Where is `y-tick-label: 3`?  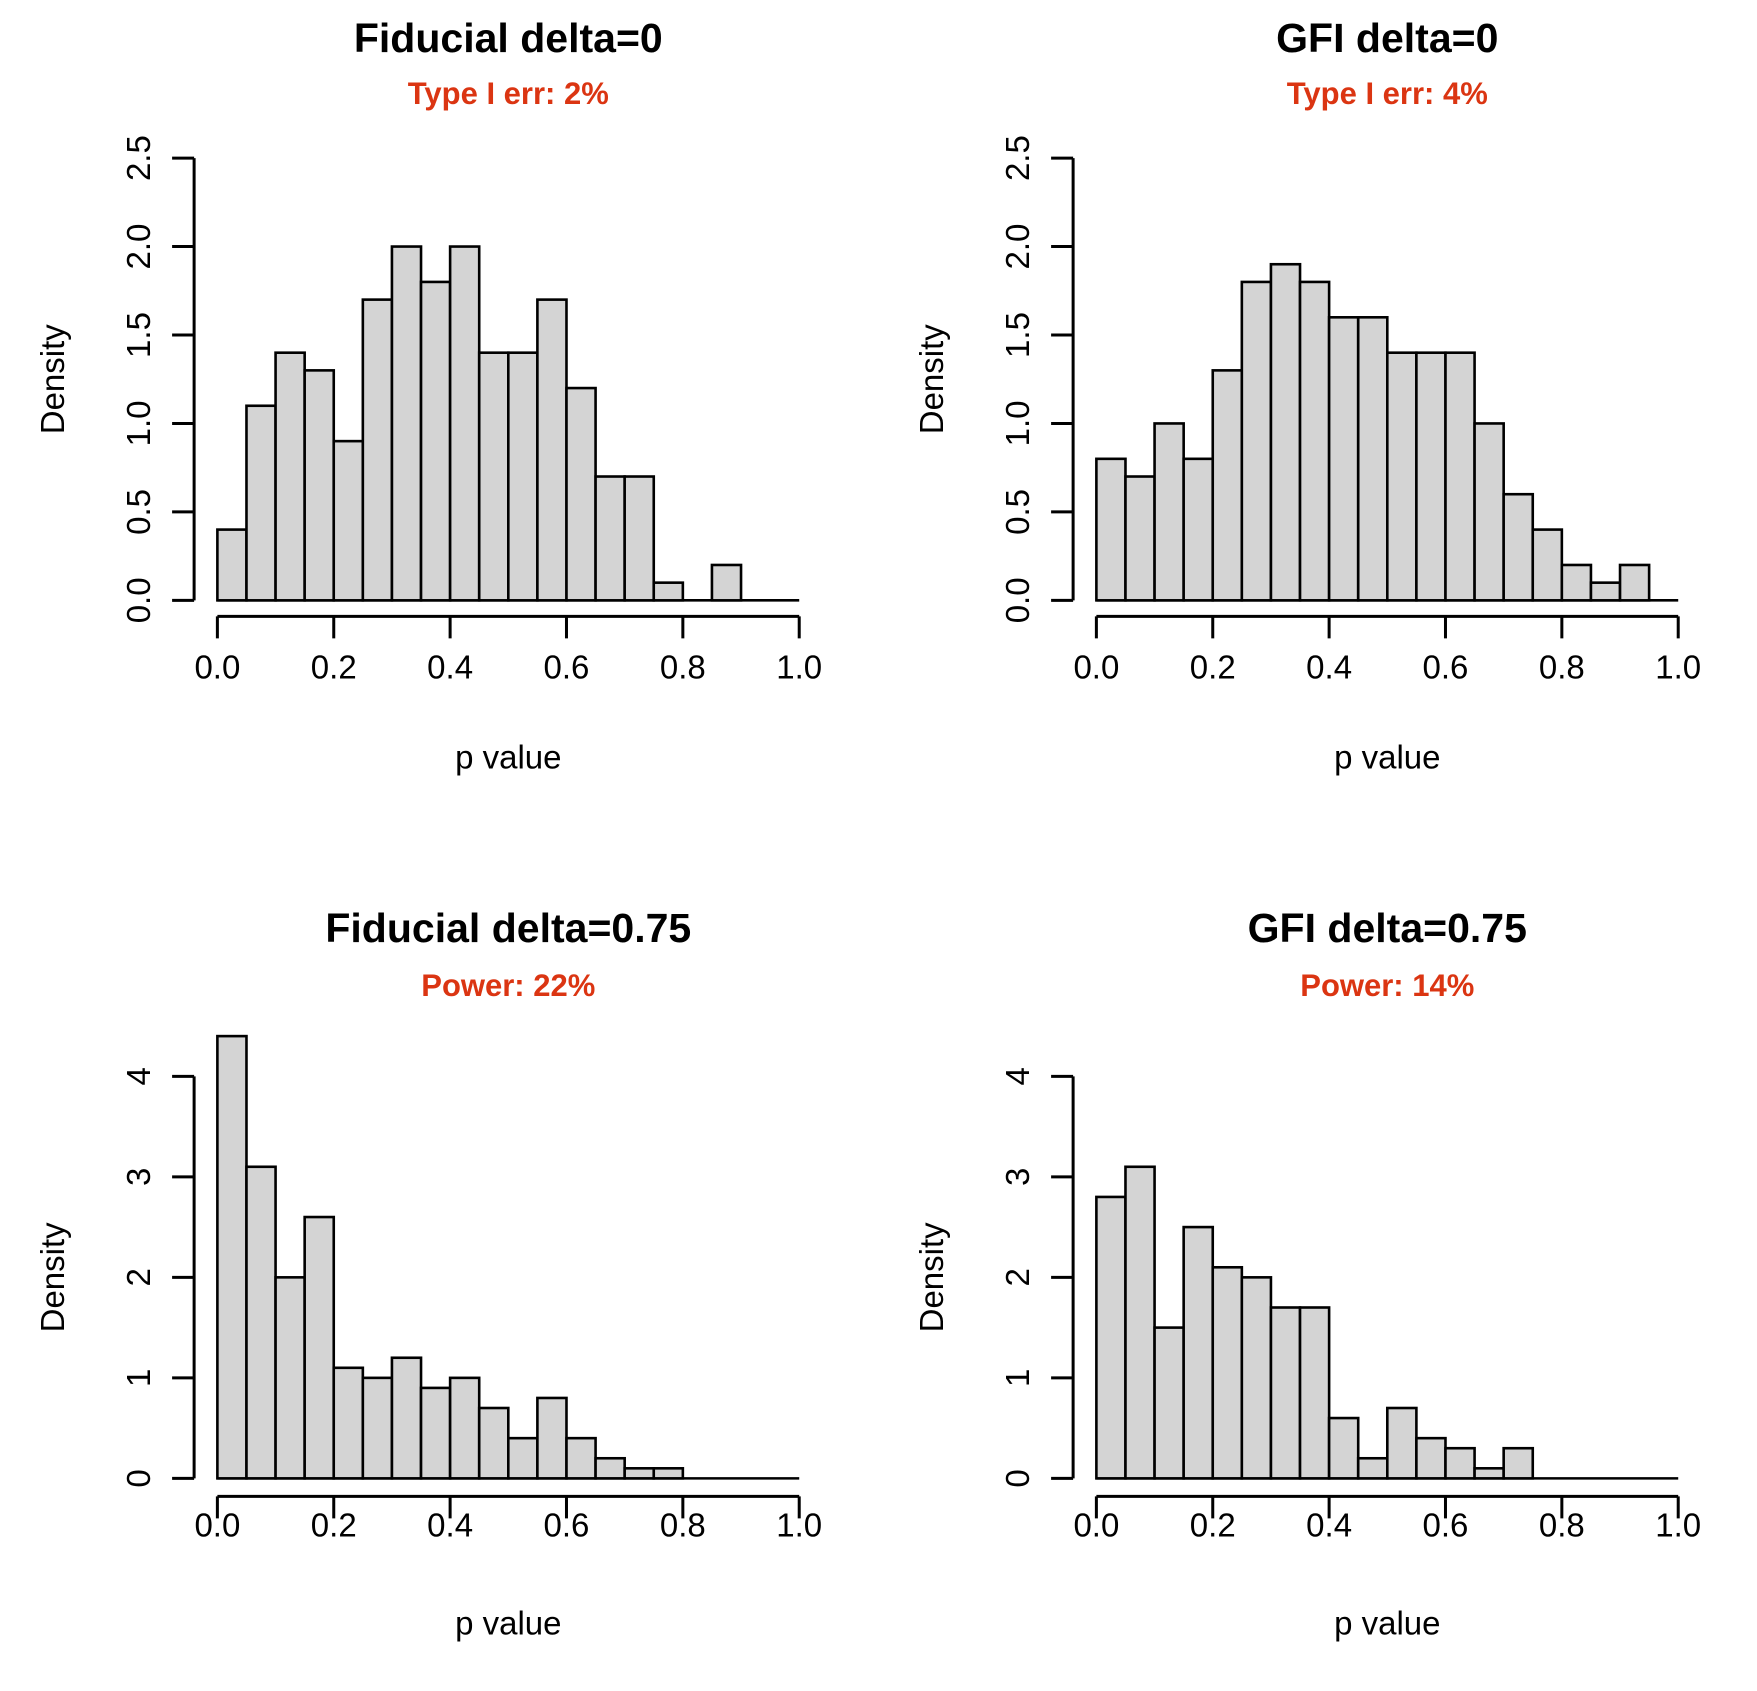
y-tick-label: 3 is located at coordinates (1017, 1176).